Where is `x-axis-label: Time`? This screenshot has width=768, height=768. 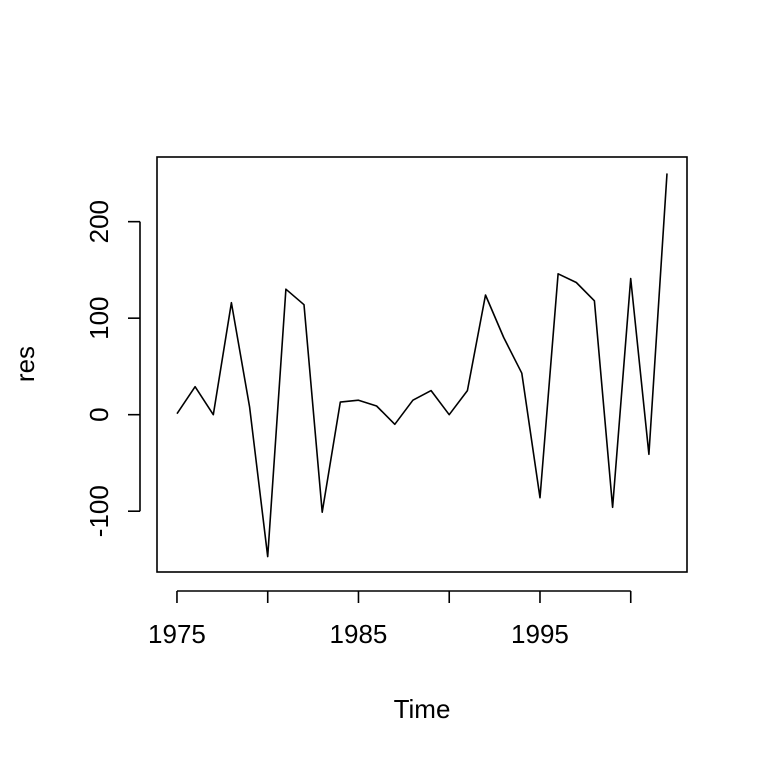
x-axis-label: Time is located at coordinates (422, 709).